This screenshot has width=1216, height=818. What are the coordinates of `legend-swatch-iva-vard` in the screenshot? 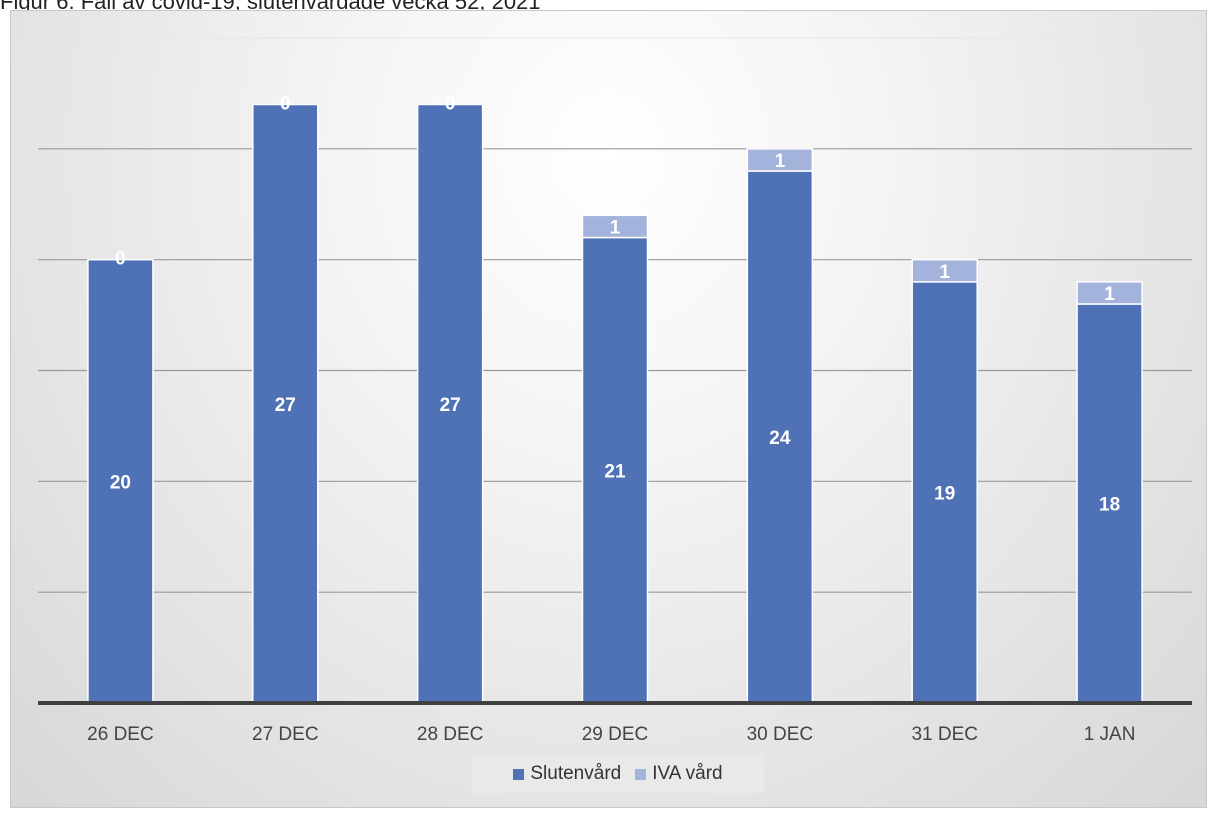 It's located at (641, 774).